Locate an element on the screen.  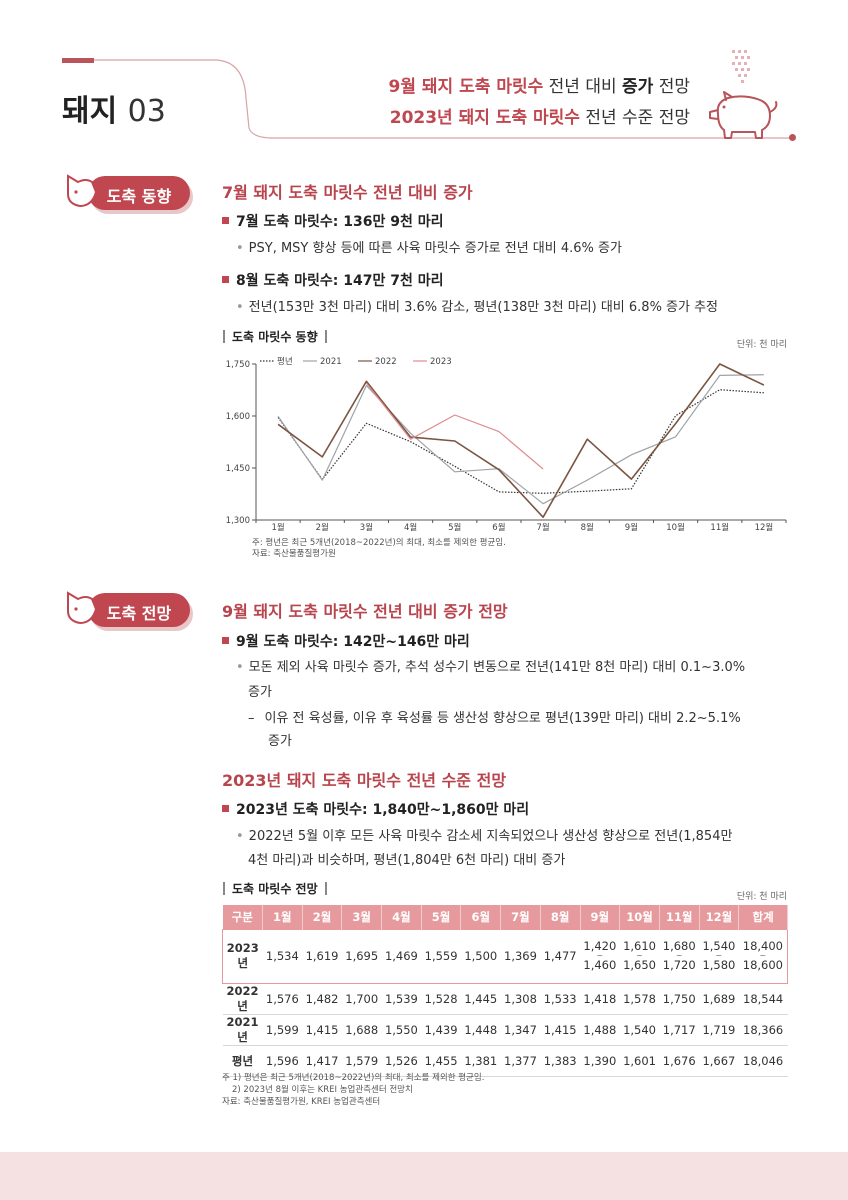
series-line-2023 is located at coordinates (454, 426).